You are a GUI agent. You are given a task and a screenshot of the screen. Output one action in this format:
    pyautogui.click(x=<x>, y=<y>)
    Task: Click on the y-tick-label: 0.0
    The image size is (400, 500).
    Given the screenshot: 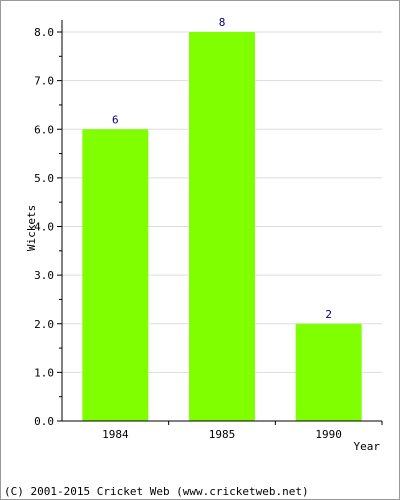 What is the action you would take?
    pyautogui.click(x=44, y=421)
    